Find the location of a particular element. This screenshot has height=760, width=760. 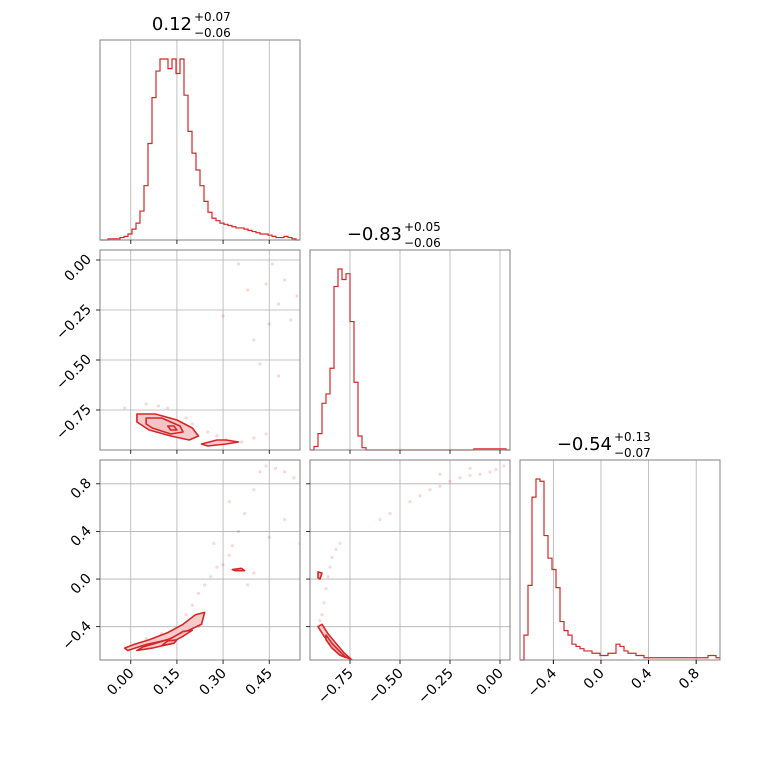

param-title-2: −0.54 +0.13 −0.07 is located at coordinates (604, 445).